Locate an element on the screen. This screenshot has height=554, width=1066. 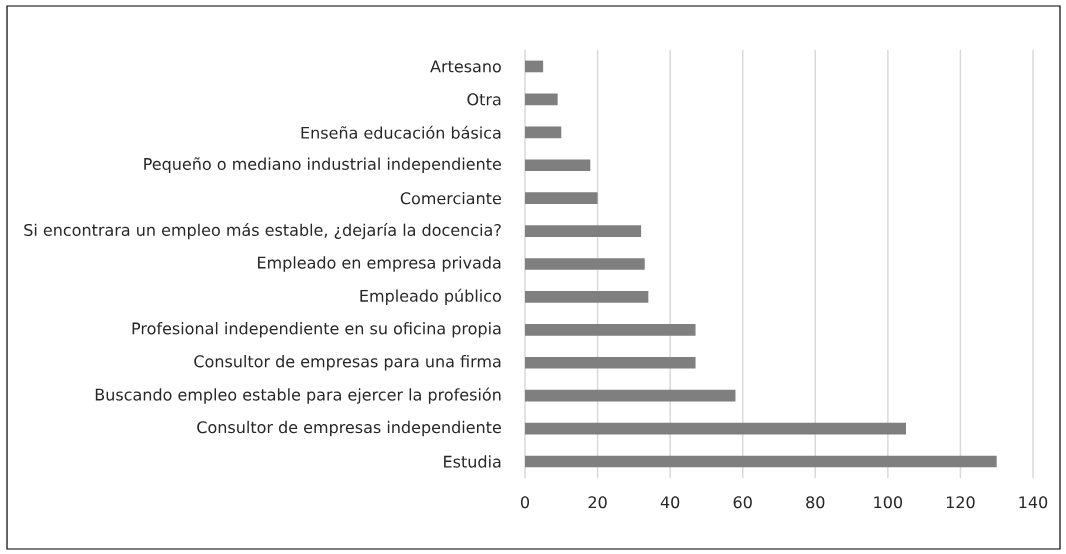
x-tick-label: 140 is located at coordinates (1033, 502).